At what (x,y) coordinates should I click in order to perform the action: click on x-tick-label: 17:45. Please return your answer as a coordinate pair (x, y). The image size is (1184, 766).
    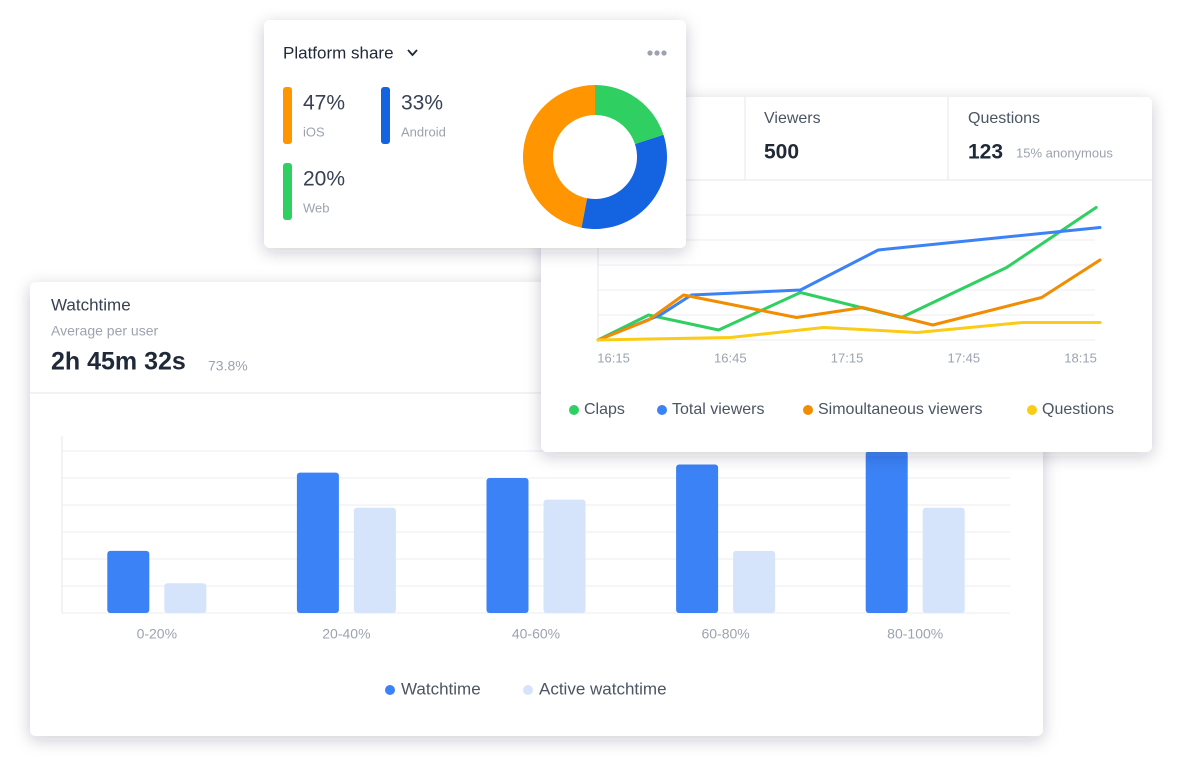
    Looking at the image, I should click on (964, 357).